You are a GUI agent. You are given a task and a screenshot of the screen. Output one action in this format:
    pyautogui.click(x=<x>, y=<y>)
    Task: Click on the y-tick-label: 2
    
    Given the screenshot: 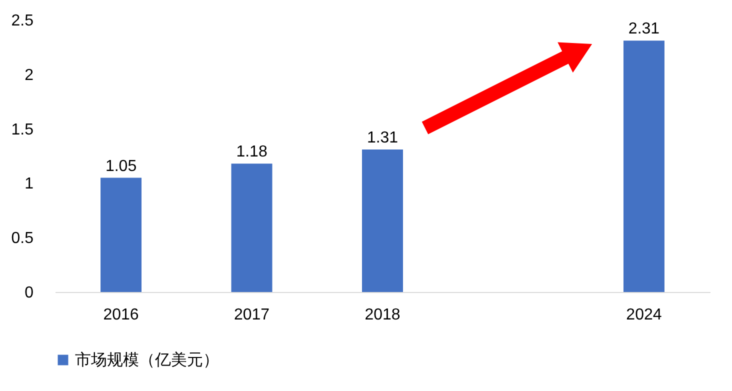 What is the action you would take?
    pyautogui.click(x=29, y=75)
    